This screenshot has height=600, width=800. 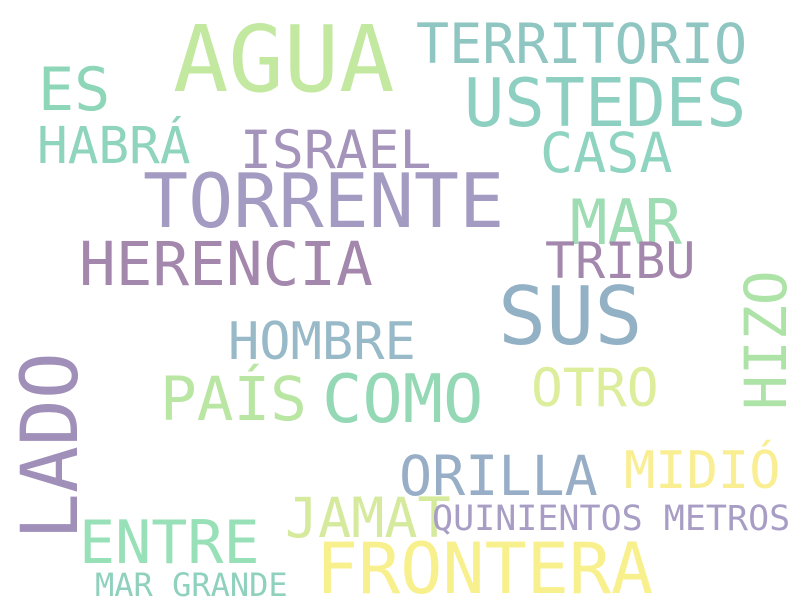 I want to click on word-como: COMO, so click(x=403, y=399).